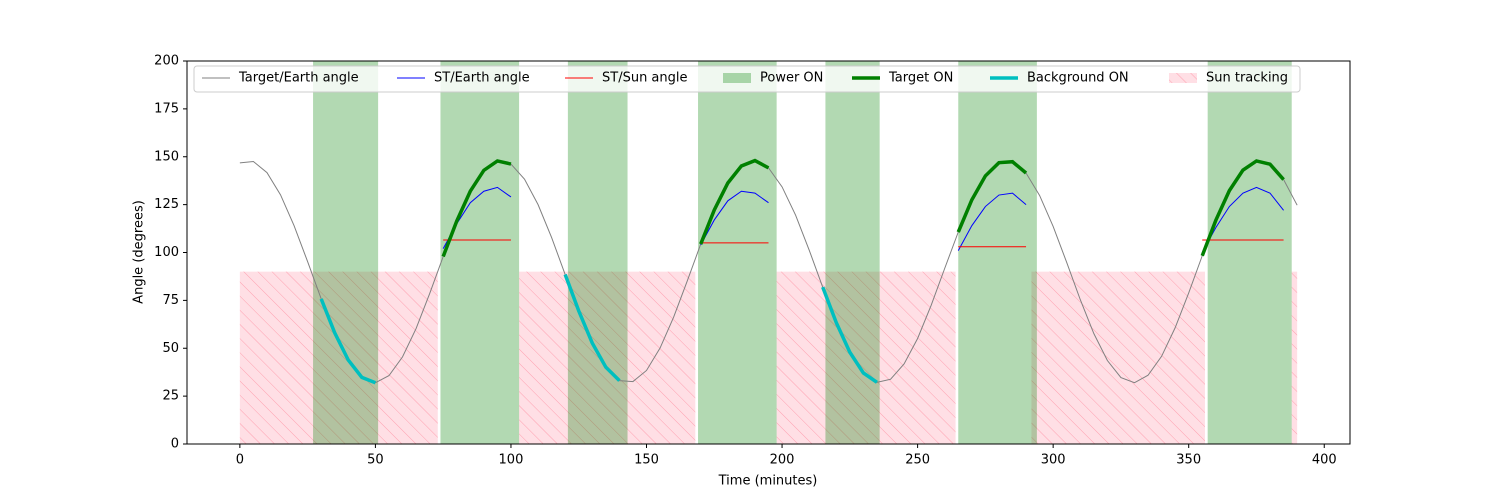  I want to click on x-tick-label: 150, so click(646, 460).